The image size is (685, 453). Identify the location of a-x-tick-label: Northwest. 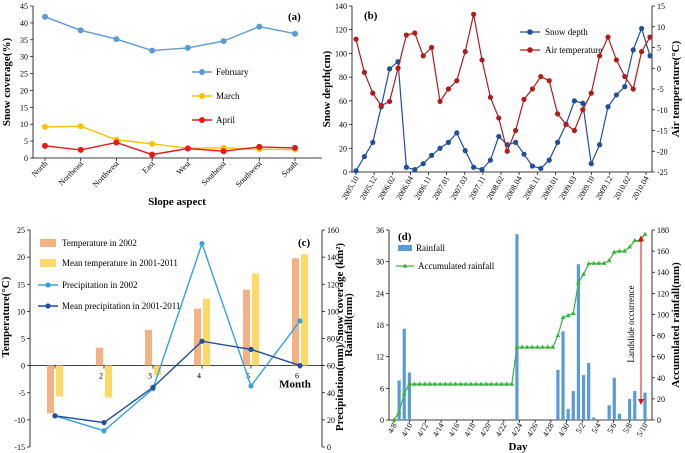
(106, 174).